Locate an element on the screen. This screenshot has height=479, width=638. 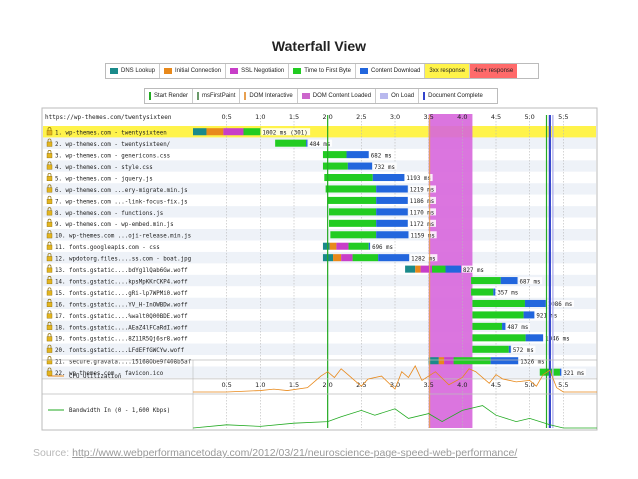
legend-item-3xx-response: 3xx response is located at coordinates (448, 71).